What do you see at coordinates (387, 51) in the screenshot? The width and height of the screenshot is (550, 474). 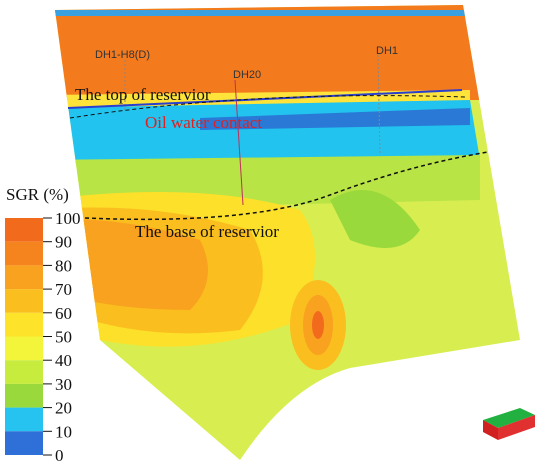 I see `well-label: DH1` at bounding box center [387, 51].